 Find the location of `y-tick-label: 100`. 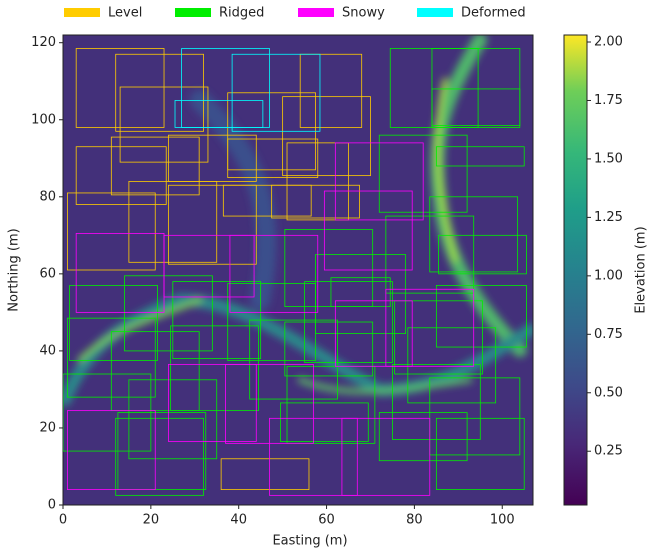

y-tick-label: 100 is located at coordinates (43, 119).